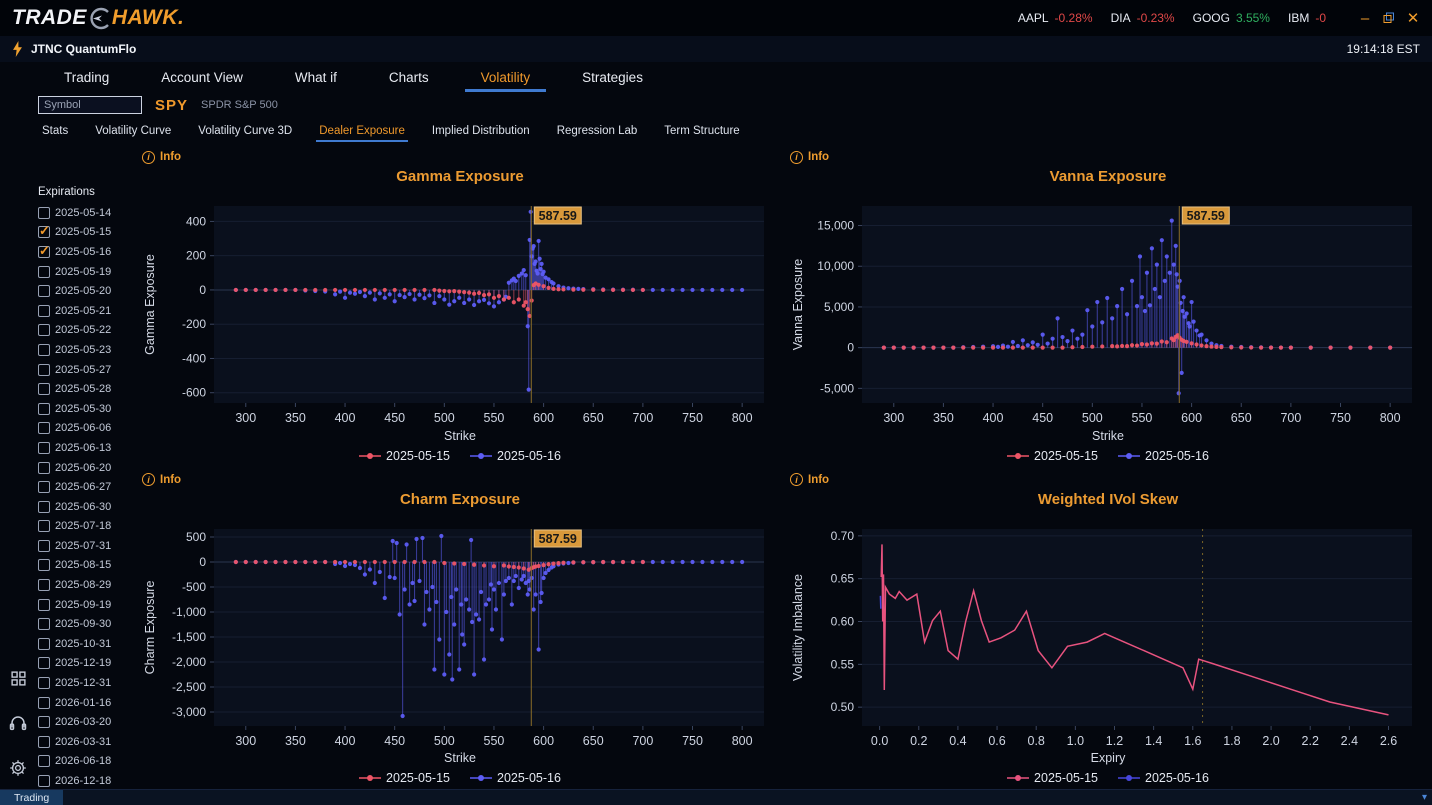 The height and width of the screenshot is (805, 1432). Describe the element at coordinates (1424, 797) in the screenshot. I see `statusbar-caret-icon: ▾` at that location.